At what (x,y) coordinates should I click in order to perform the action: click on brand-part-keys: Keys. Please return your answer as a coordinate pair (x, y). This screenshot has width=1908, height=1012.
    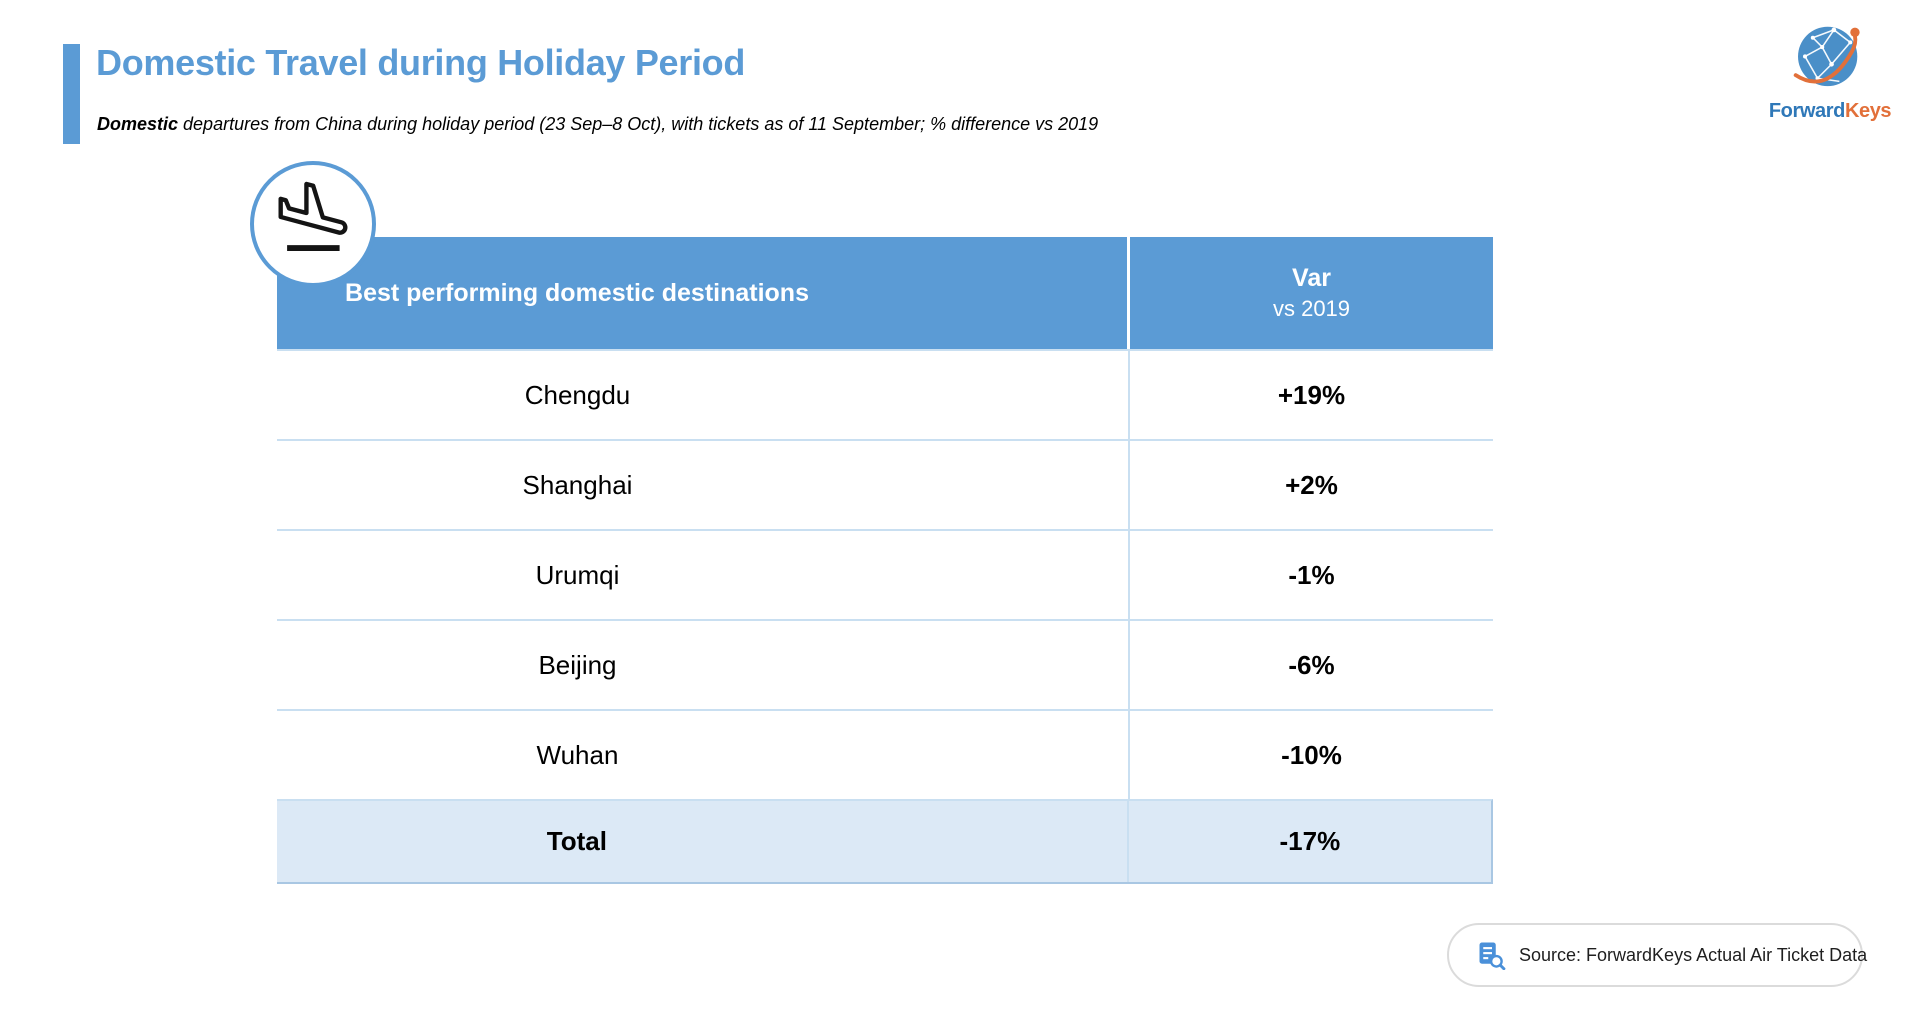
    Looking at the image, I should click on (1868, 111).